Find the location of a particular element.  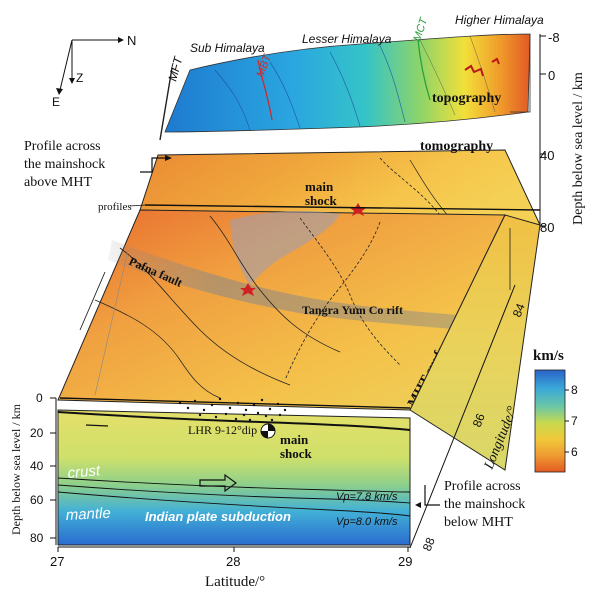

callout-above-line2: the mainshock is located at coordinates (64, 164).